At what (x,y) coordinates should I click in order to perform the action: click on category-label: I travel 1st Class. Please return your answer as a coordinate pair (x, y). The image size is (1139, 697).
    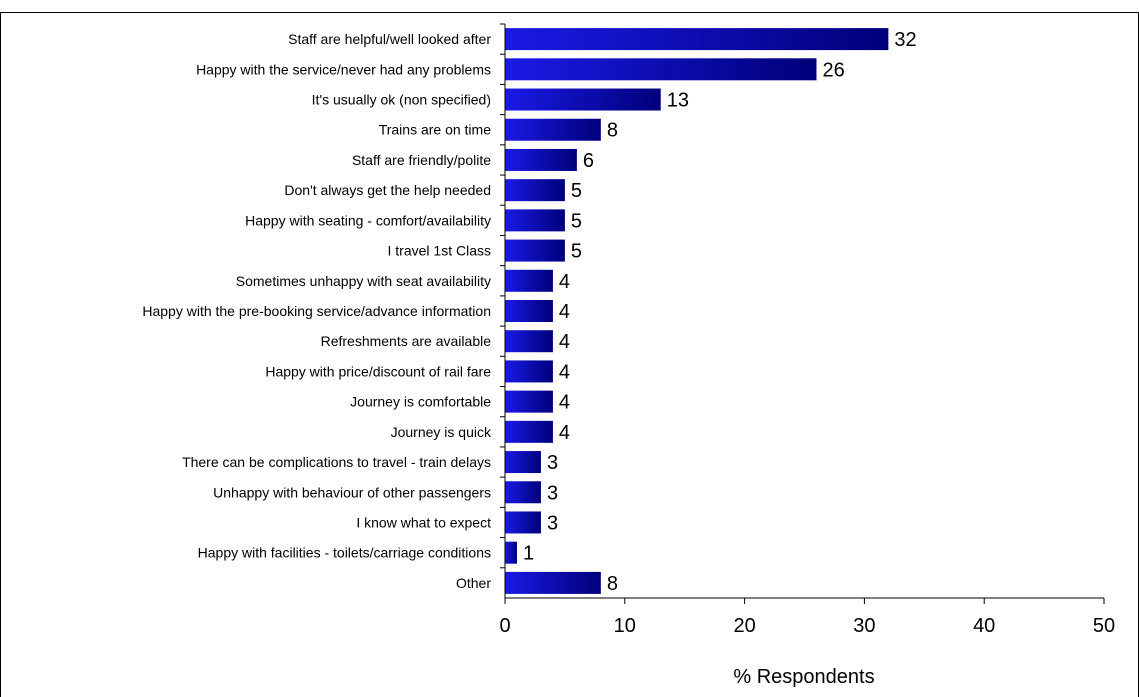
    Looking at the image, I should click on (439, 251).